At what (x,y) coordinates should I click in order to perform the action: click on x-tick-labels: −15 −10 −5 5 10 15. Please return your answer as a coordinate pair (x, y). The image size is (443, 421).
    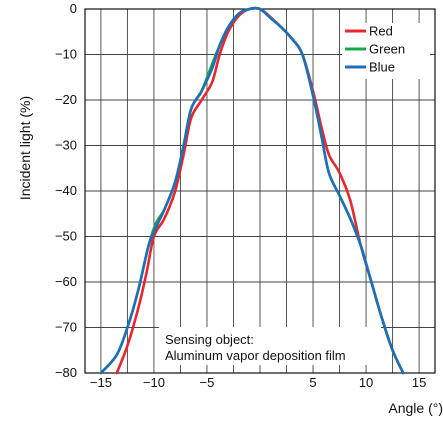
    Looking at the image, I should click on (258, 382).